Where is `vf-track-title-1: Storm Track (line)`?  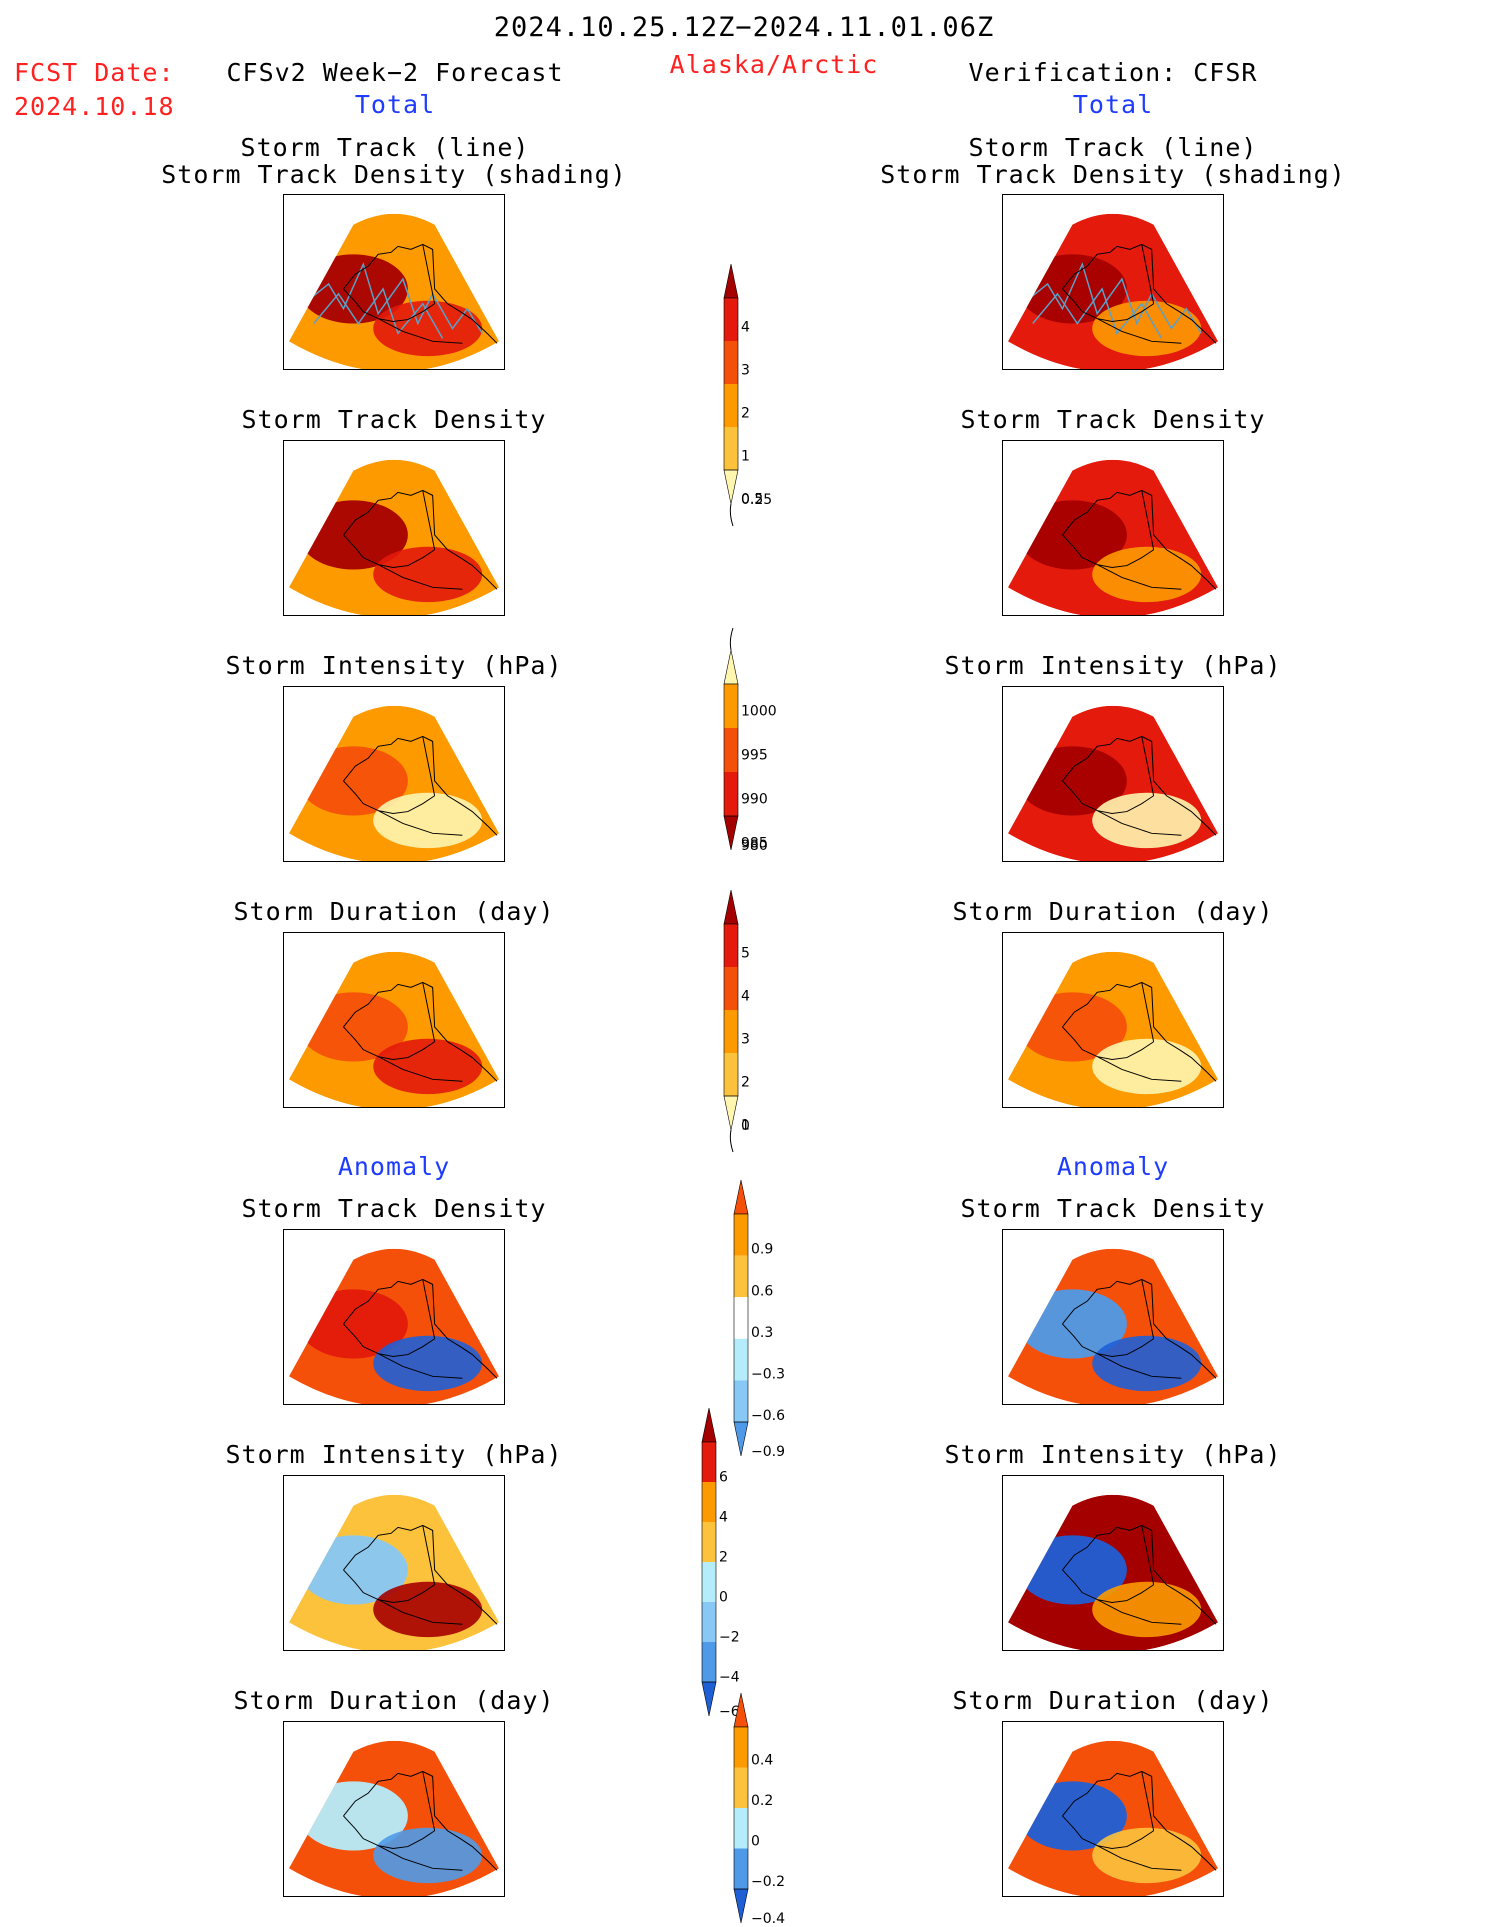 vf-track-title-1: Storm Track (line) is located at coordinates (1113, 147).